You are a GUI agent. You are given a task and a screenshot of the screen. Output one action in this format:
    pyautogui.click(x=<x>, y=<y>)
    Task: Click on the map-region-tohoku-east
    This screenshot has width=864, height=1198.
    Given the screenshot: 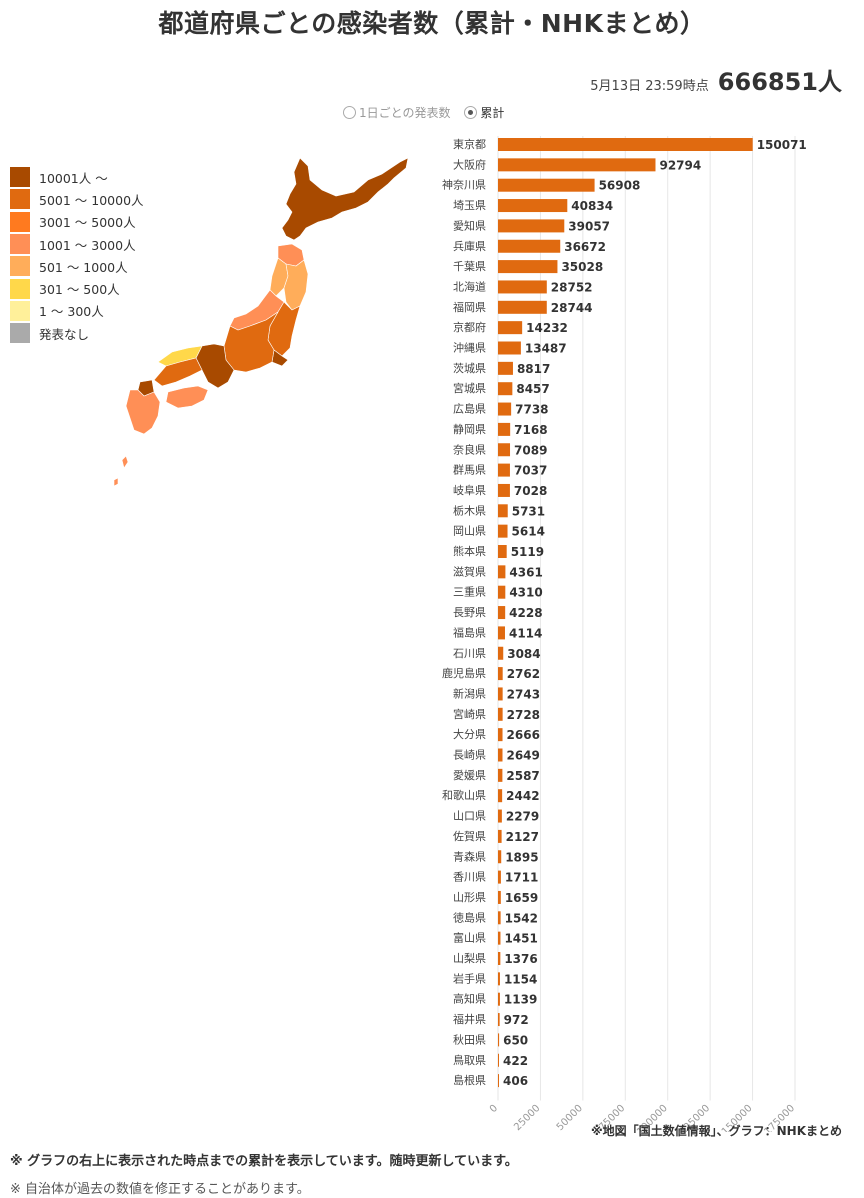 What is the action you would take?
    pyautogui.click(x=296, y=285)
    